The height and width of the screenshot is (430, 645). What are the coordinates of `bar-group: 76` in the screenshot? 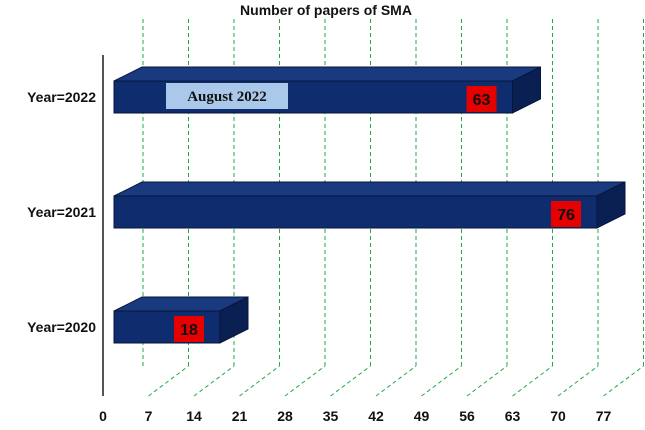 It's located at (369, 205).